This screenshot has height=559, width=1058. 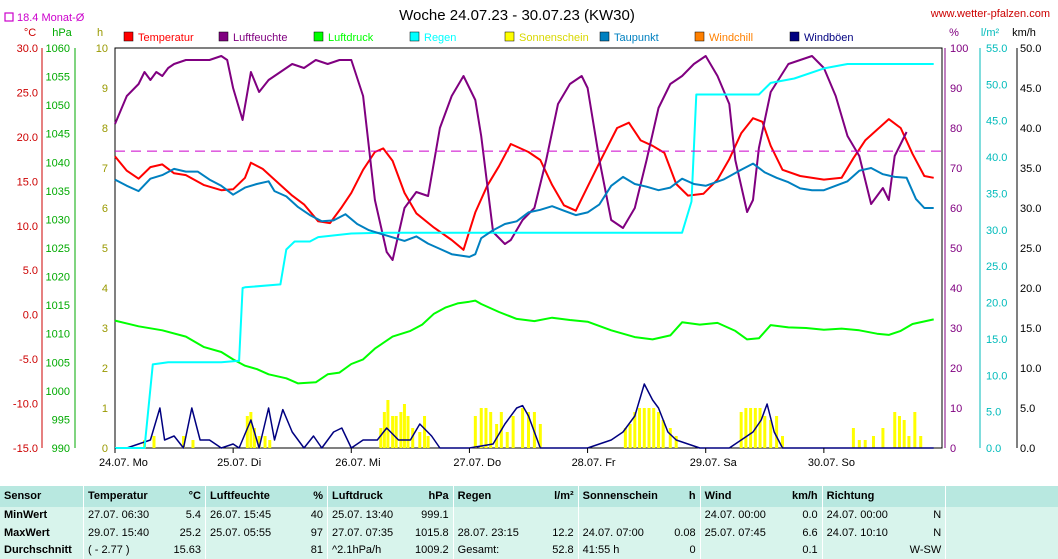 What do you see at coordinates (30, 33) in the screenshot?
I see `axis-unit-temp: °C` at bounding box center [30, 33].